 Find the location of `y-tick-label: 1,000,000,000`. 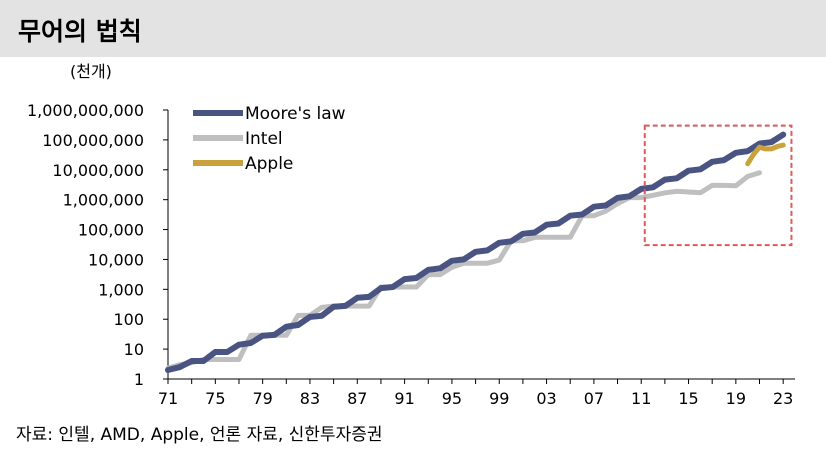

y-tick-label: 1,000,000,000 is located at coordinates (85, 110).